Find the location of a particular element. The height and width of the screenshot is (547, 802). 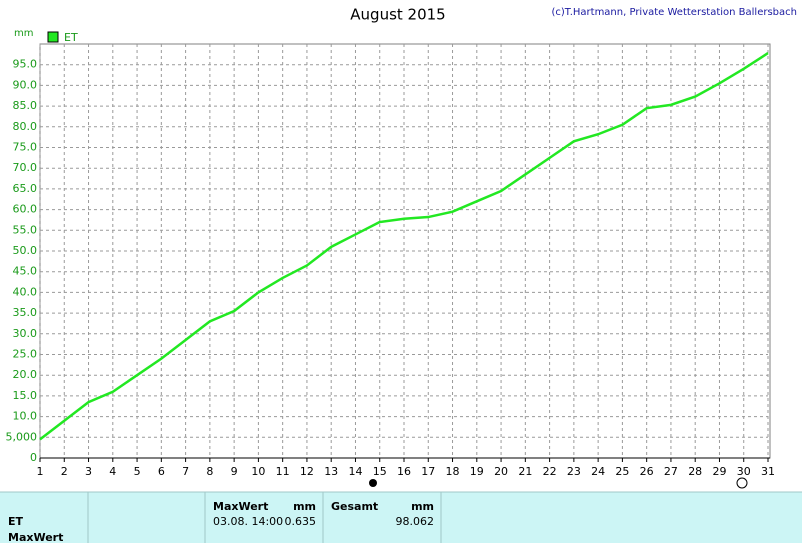

y-tick-label: 35.0 is located at coordinates (25, 312).